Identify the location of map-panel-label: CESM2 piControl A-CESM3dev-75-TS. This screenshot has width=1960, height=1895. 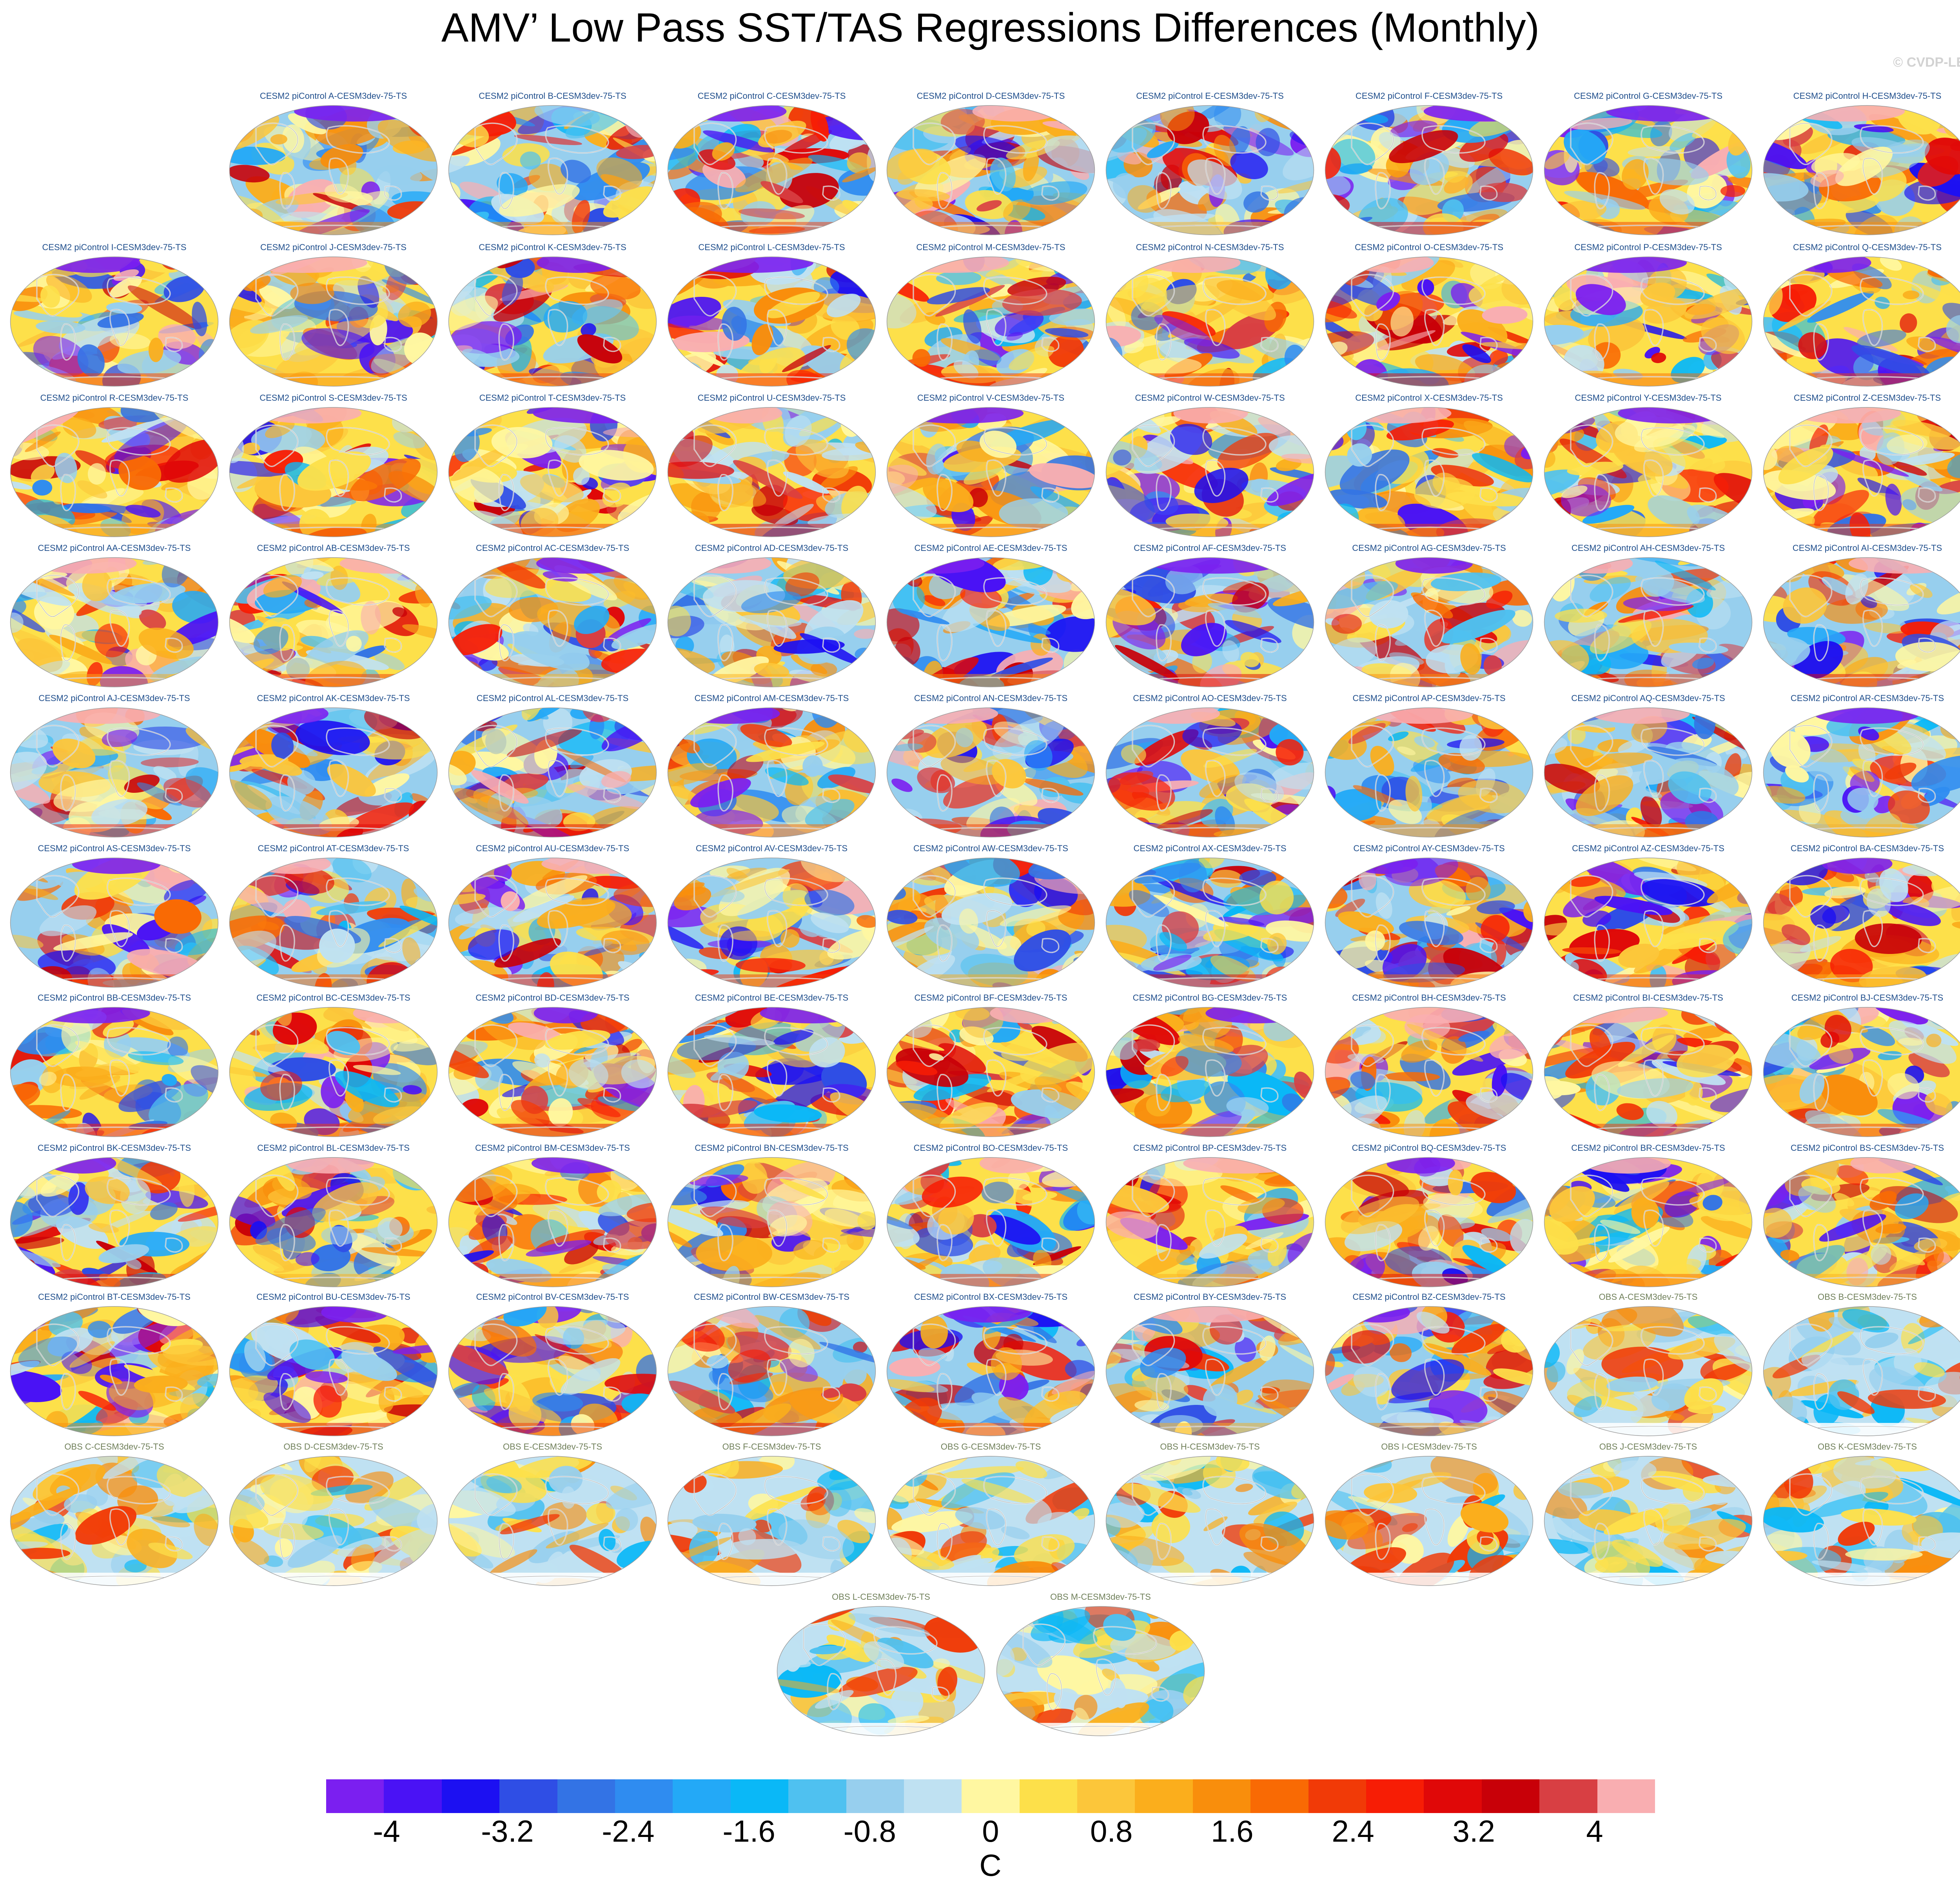
(333, 96).